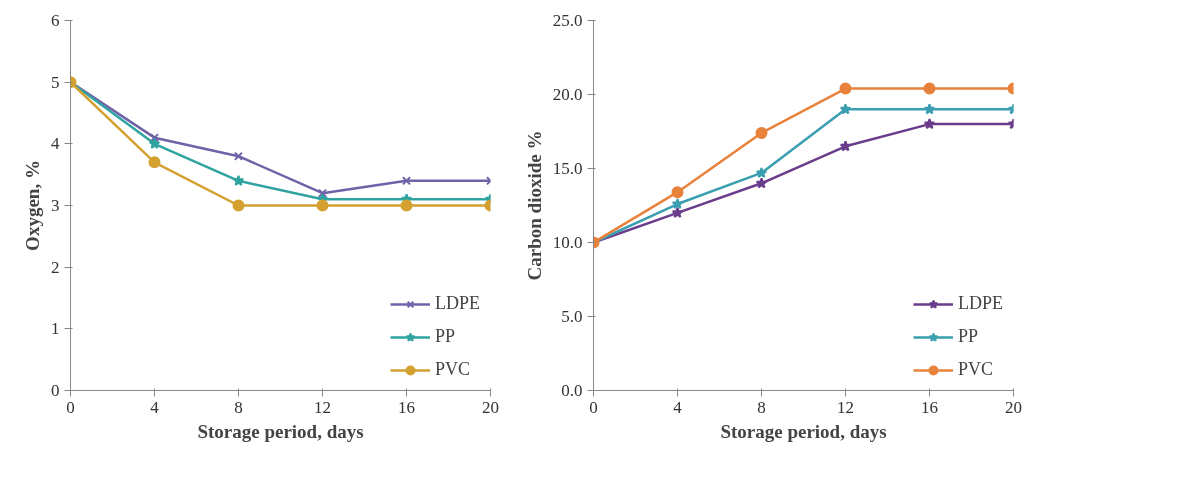 The width and height of the screenshot is (1187, 493). I want to click on y-tick-label: 15.0, so click(567, 168).